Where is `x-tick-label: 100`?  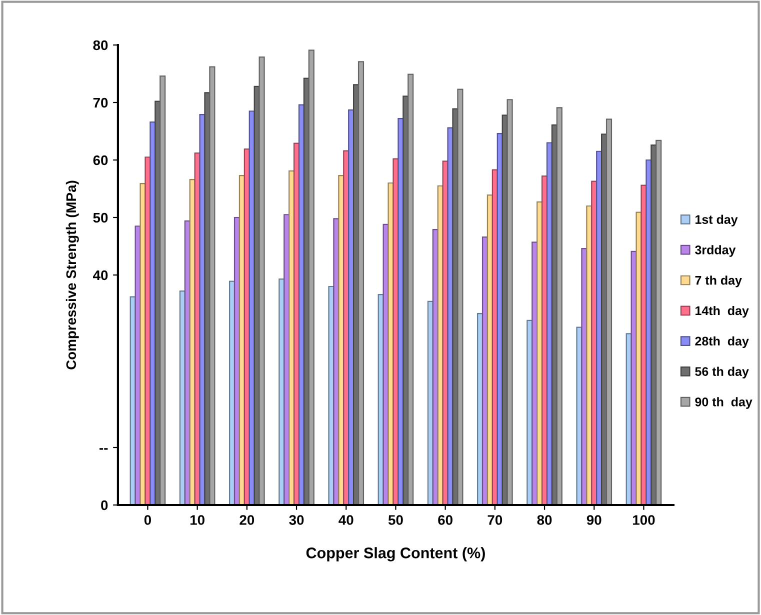
x-tick-label: 100 is located at coordinates (644, 520).